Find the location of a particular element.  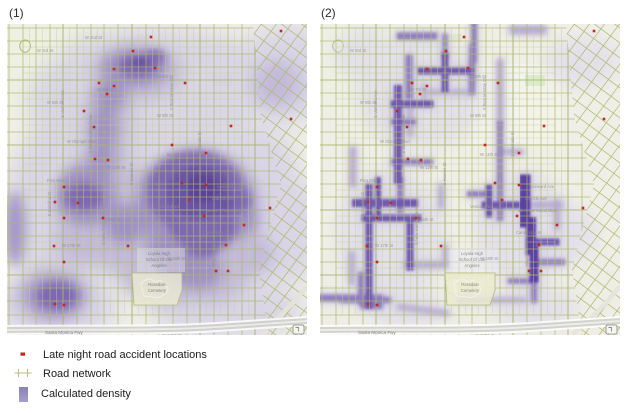

svg-text:Late night road accident locat: Late night road accident locations is located at coordinates (125, 355).